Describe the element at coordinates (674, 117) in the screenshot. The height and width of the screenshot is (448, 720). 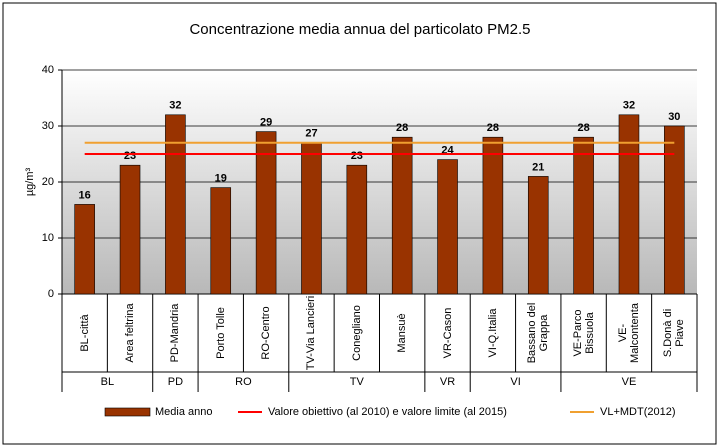
I see `value-label: 30` at that location.